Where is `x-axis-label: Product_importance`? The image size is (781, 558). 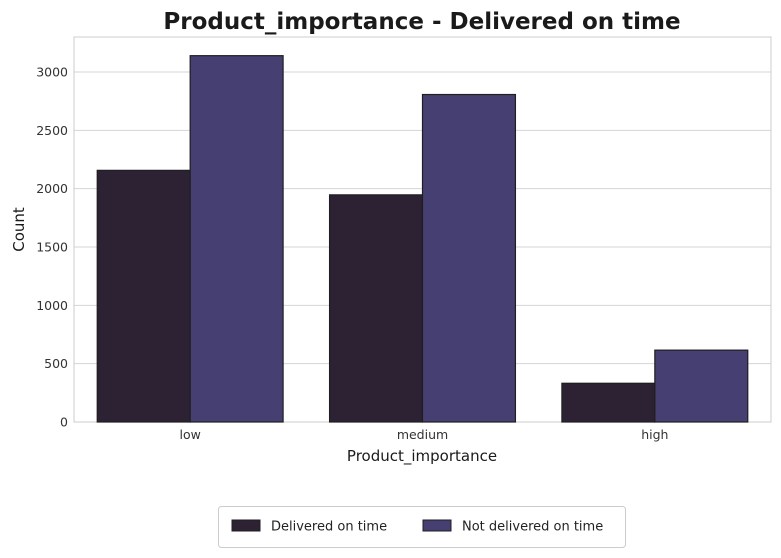
x-axis-label: Product_importance is located at coordinates (422, 456).